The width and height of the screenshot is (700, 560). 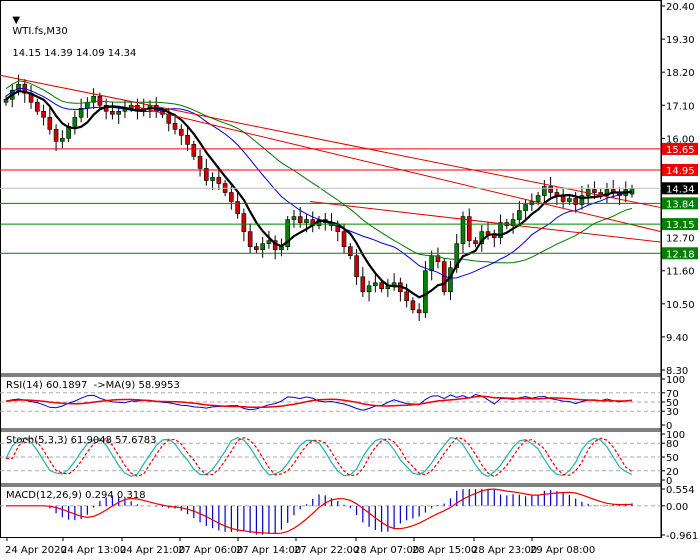 I want to click on axis-label: 8.30, so click(x=677, y=371).